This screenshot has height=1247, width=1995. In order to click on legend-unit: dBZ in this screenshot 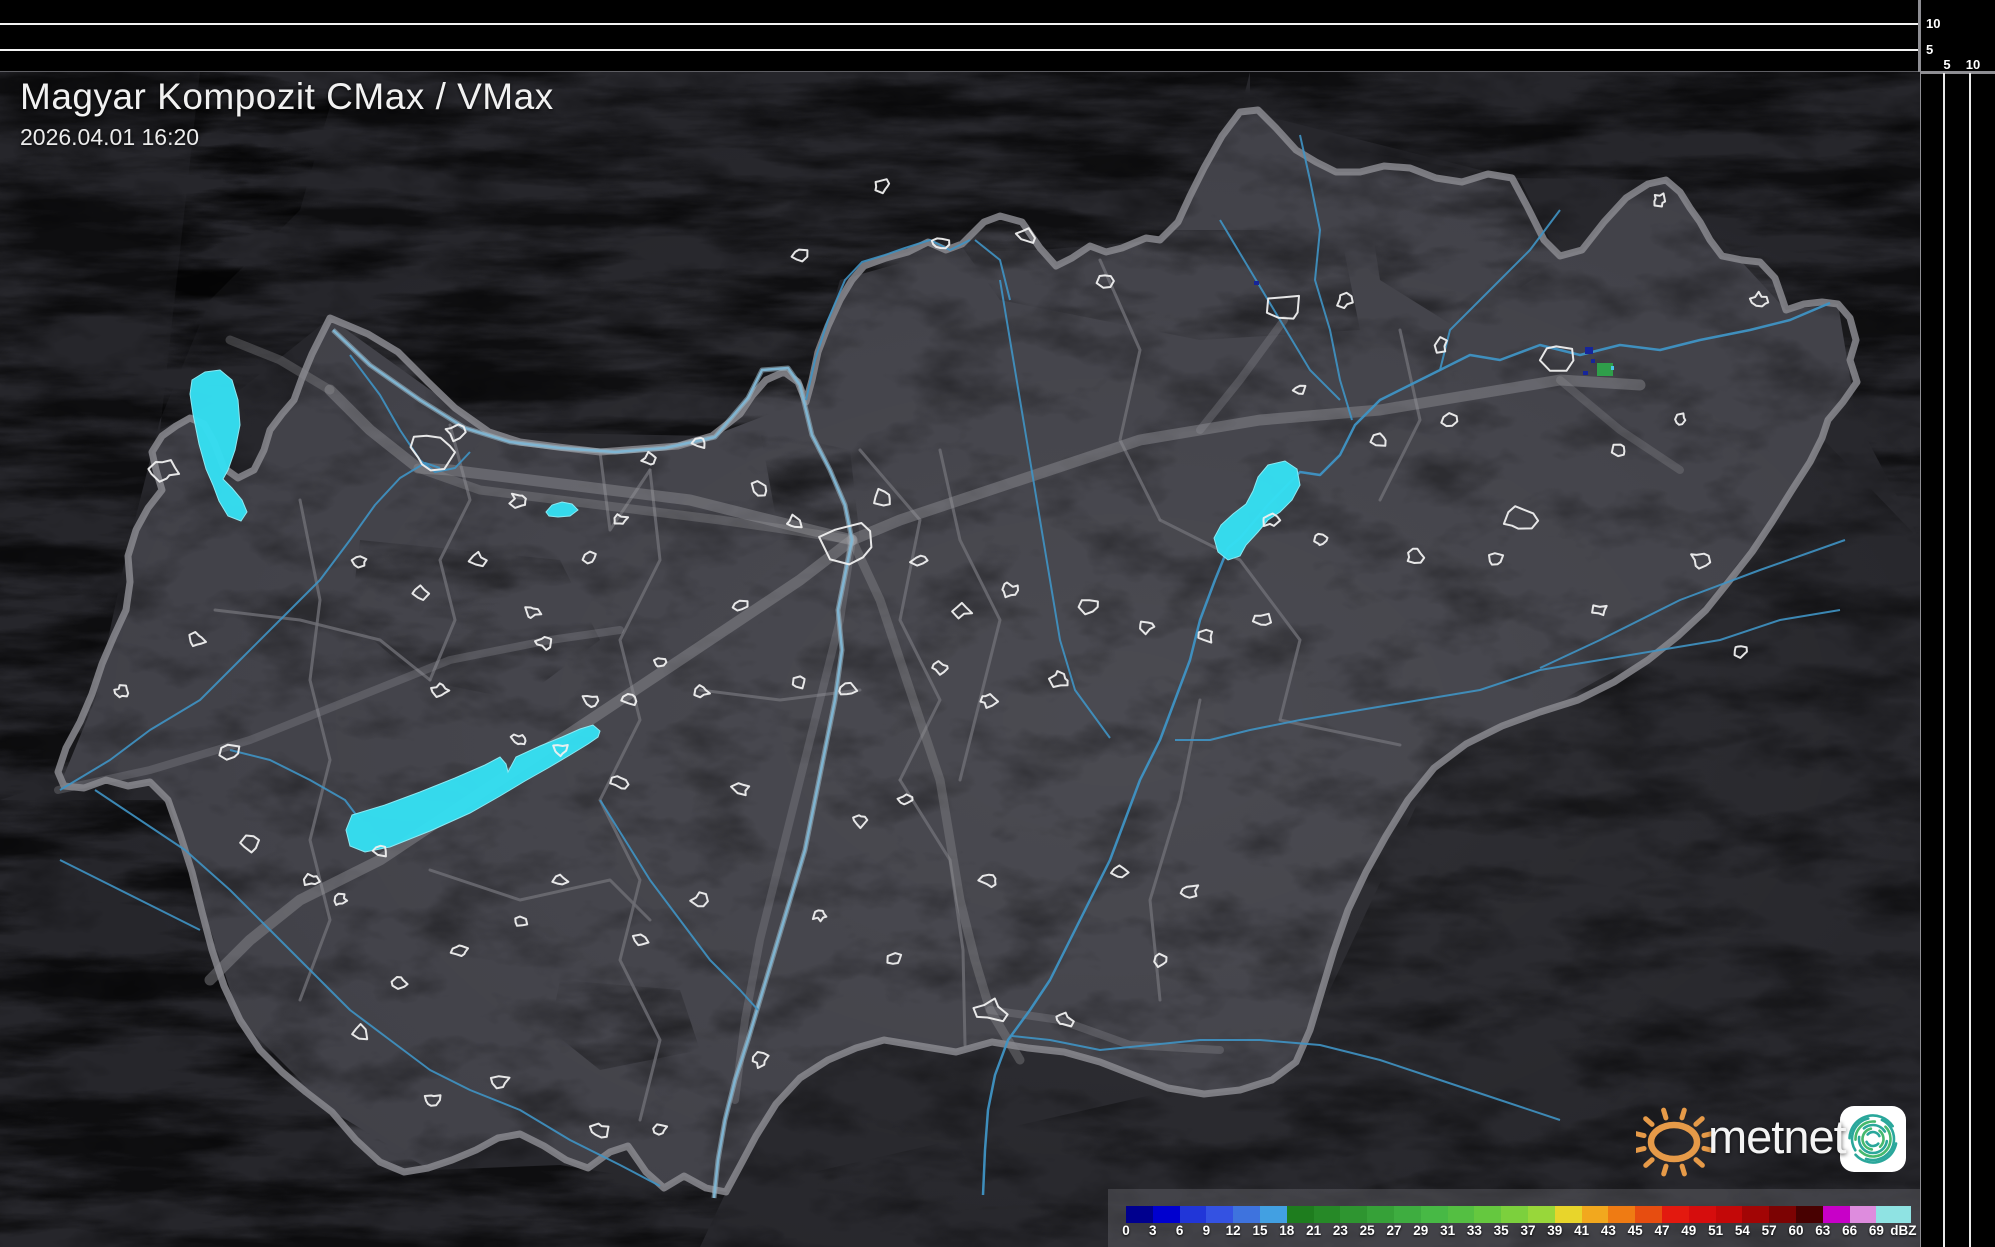, I will do `click(1903, 1230)`.